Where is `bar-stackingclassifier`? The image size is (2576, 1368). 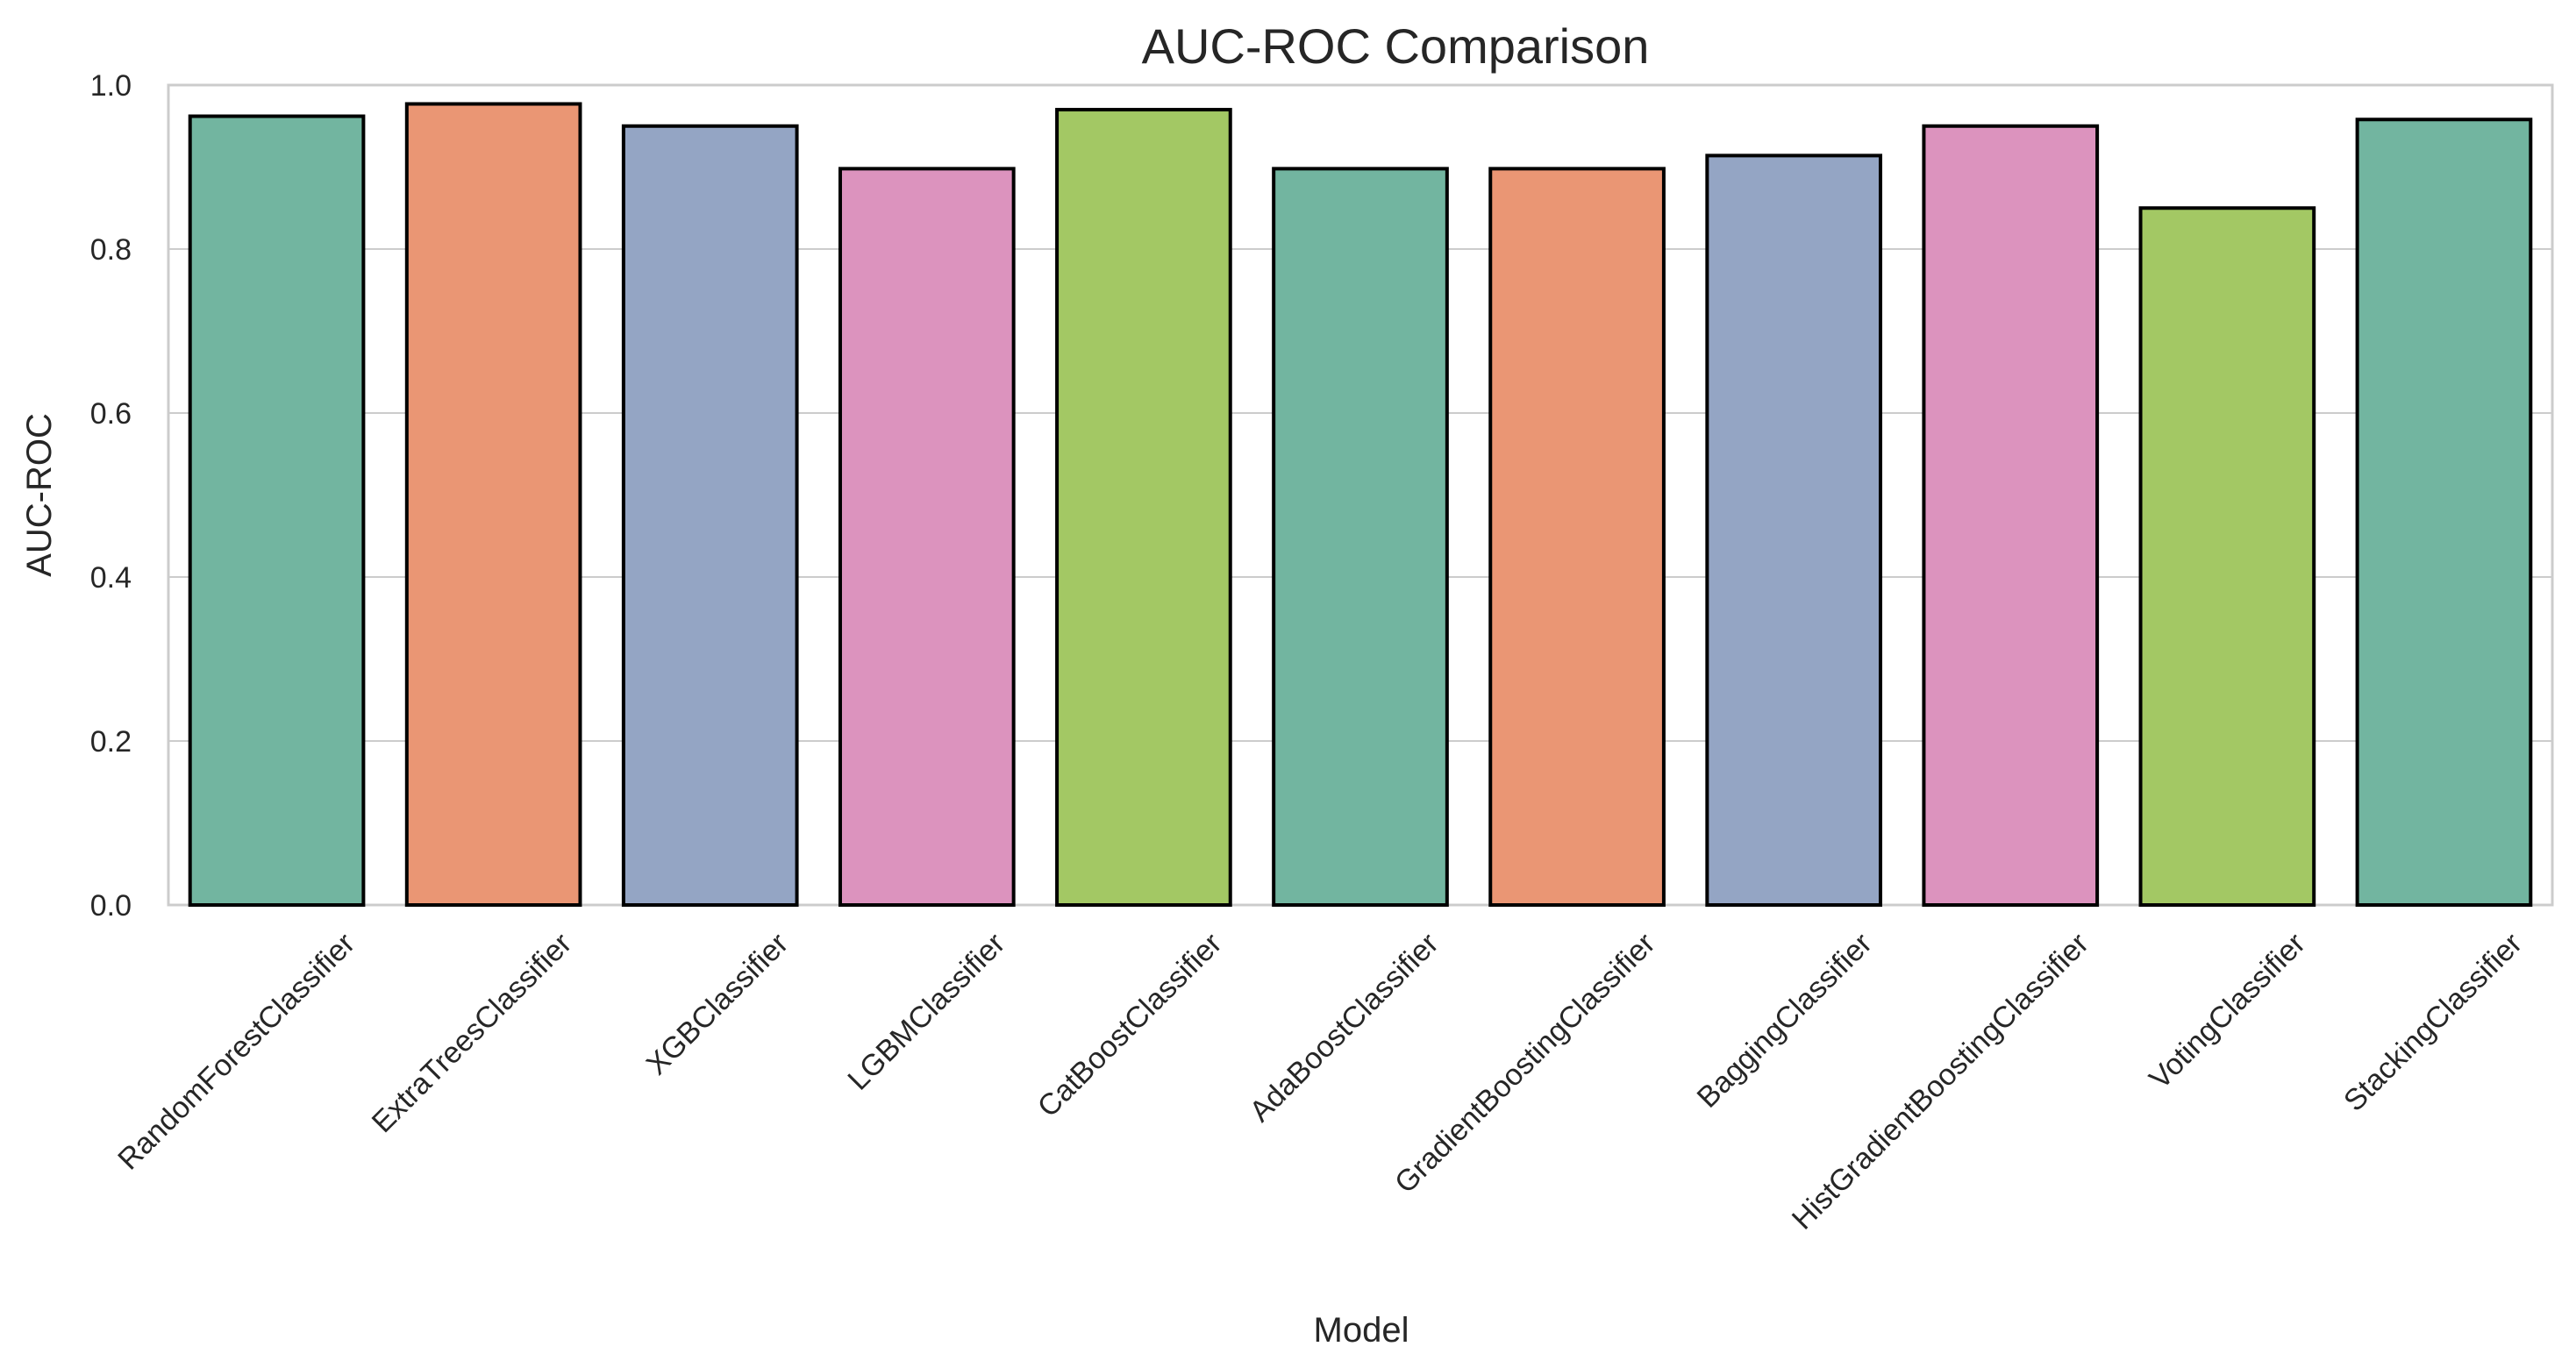 bar-stackingclassifier is located at coordinates (2444, 512).